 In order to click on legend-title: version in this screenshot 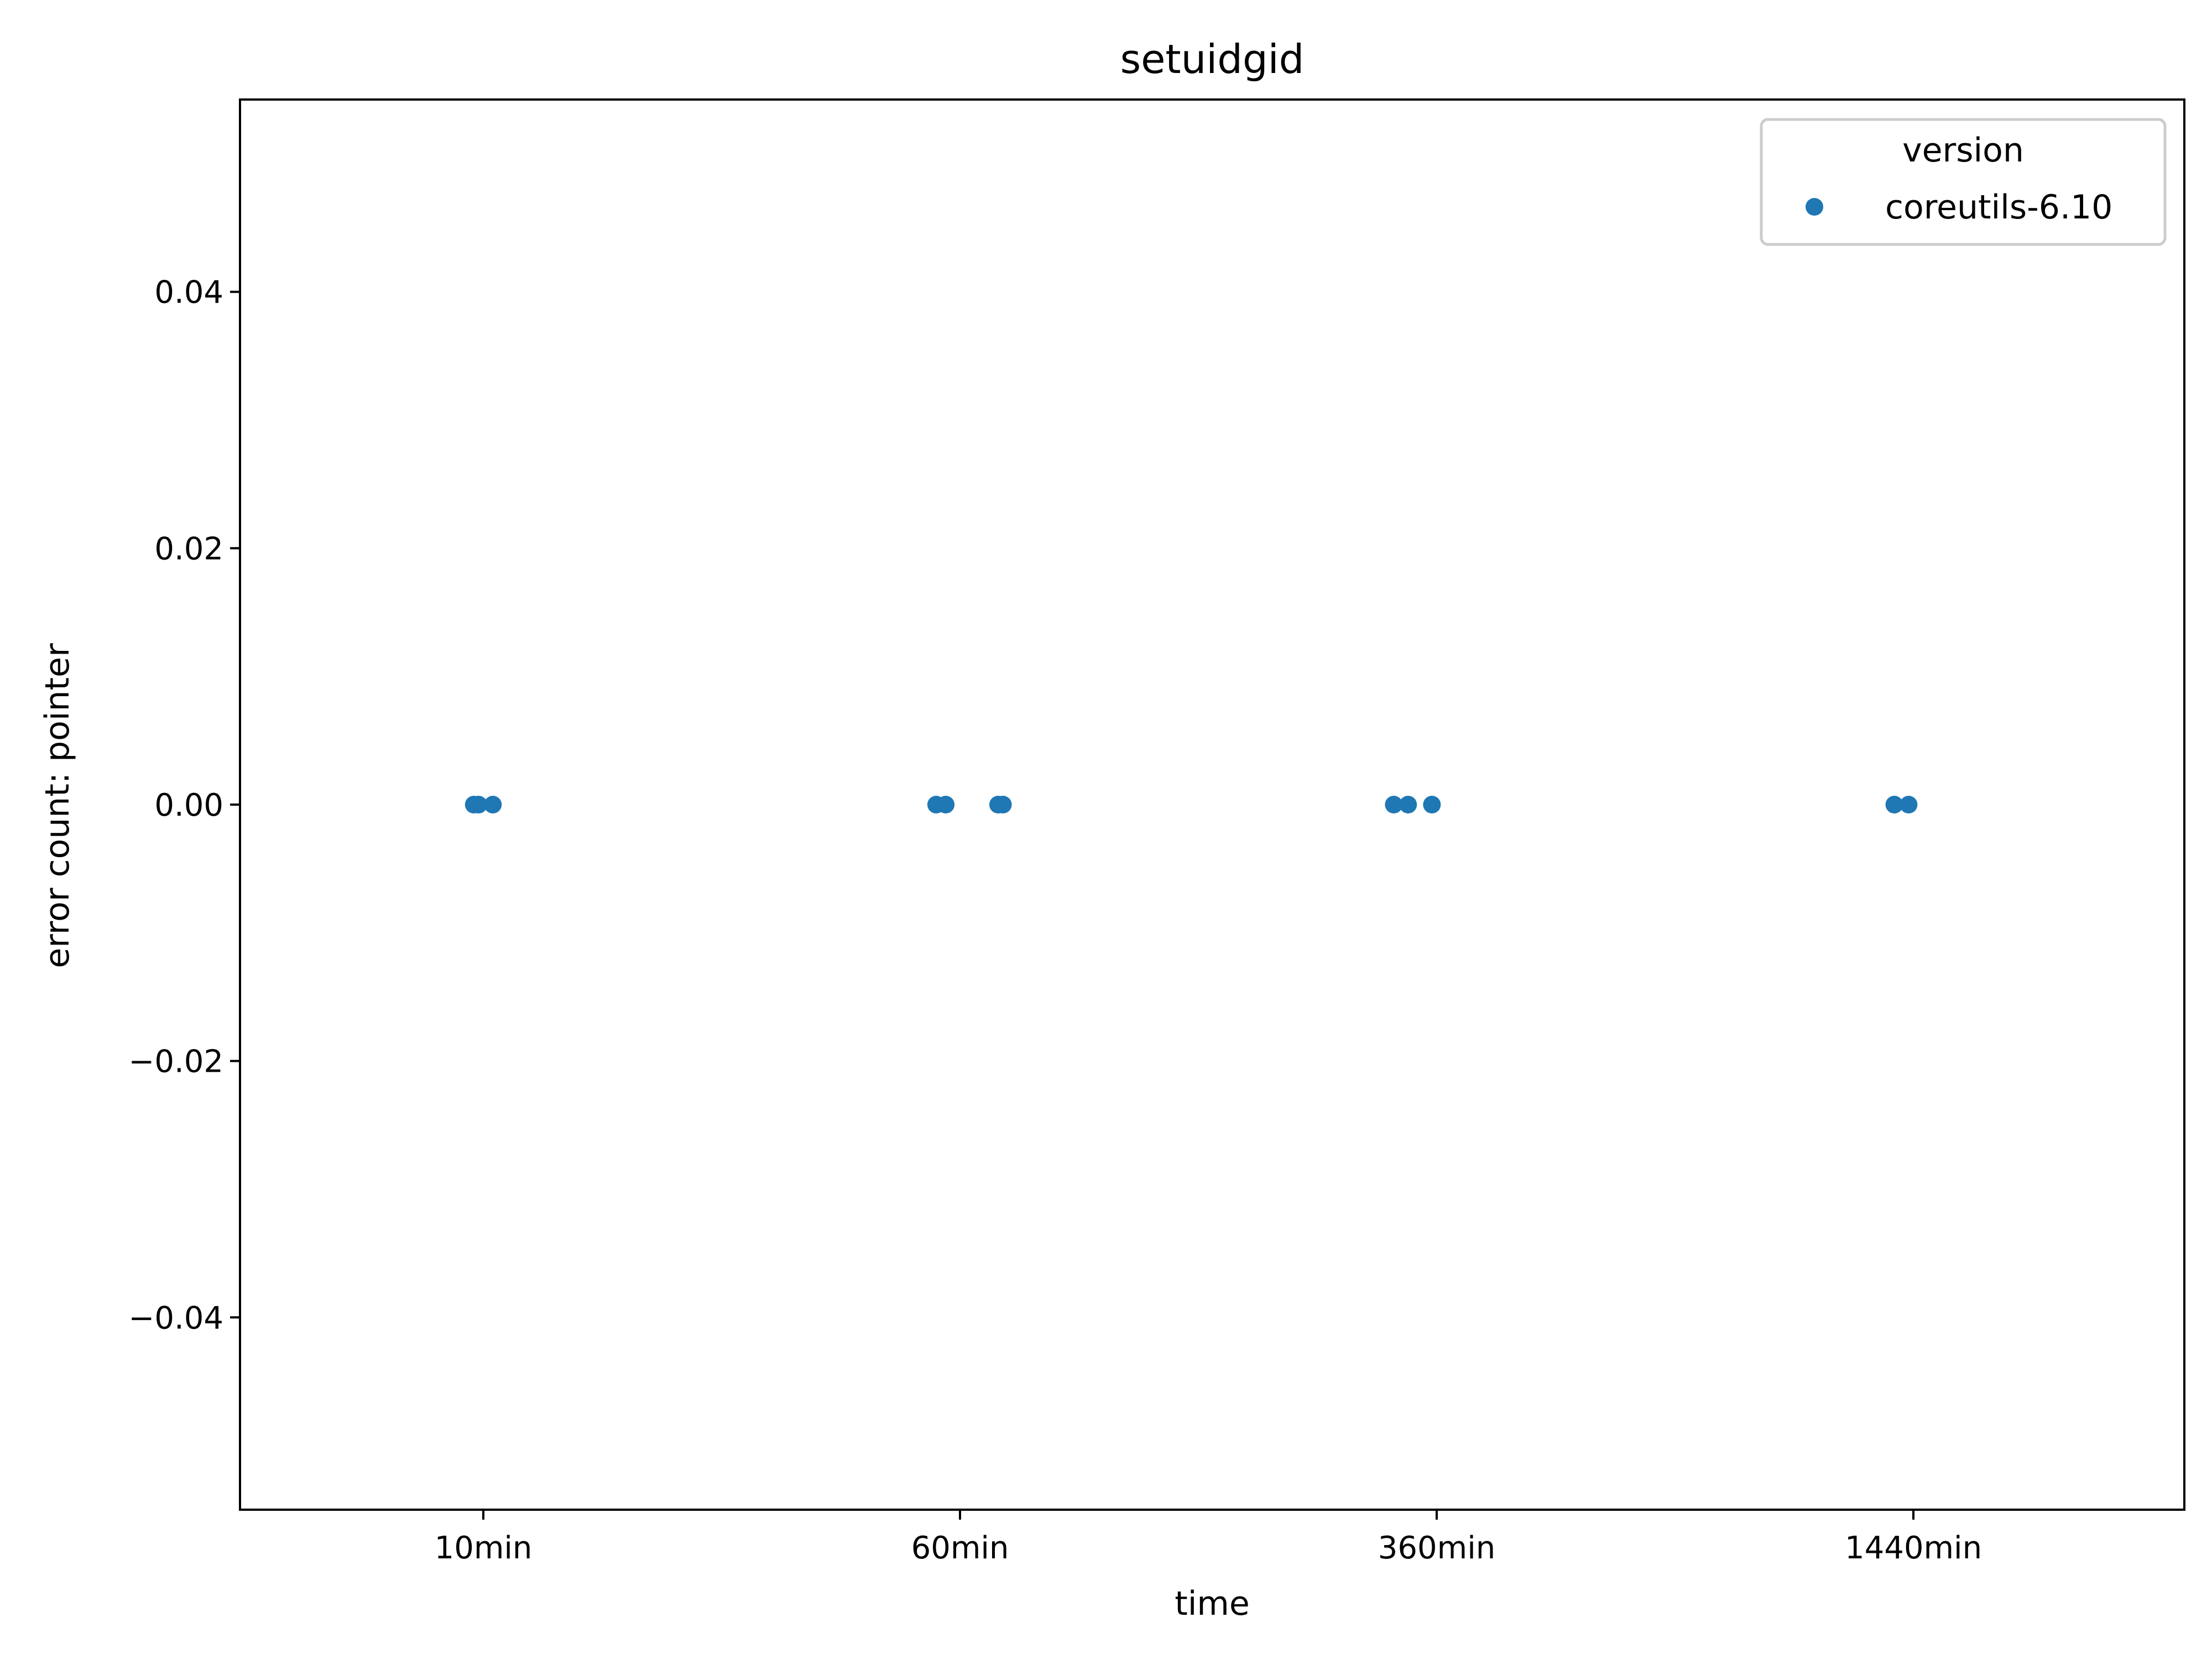, I will do `click(1963, 151)`.